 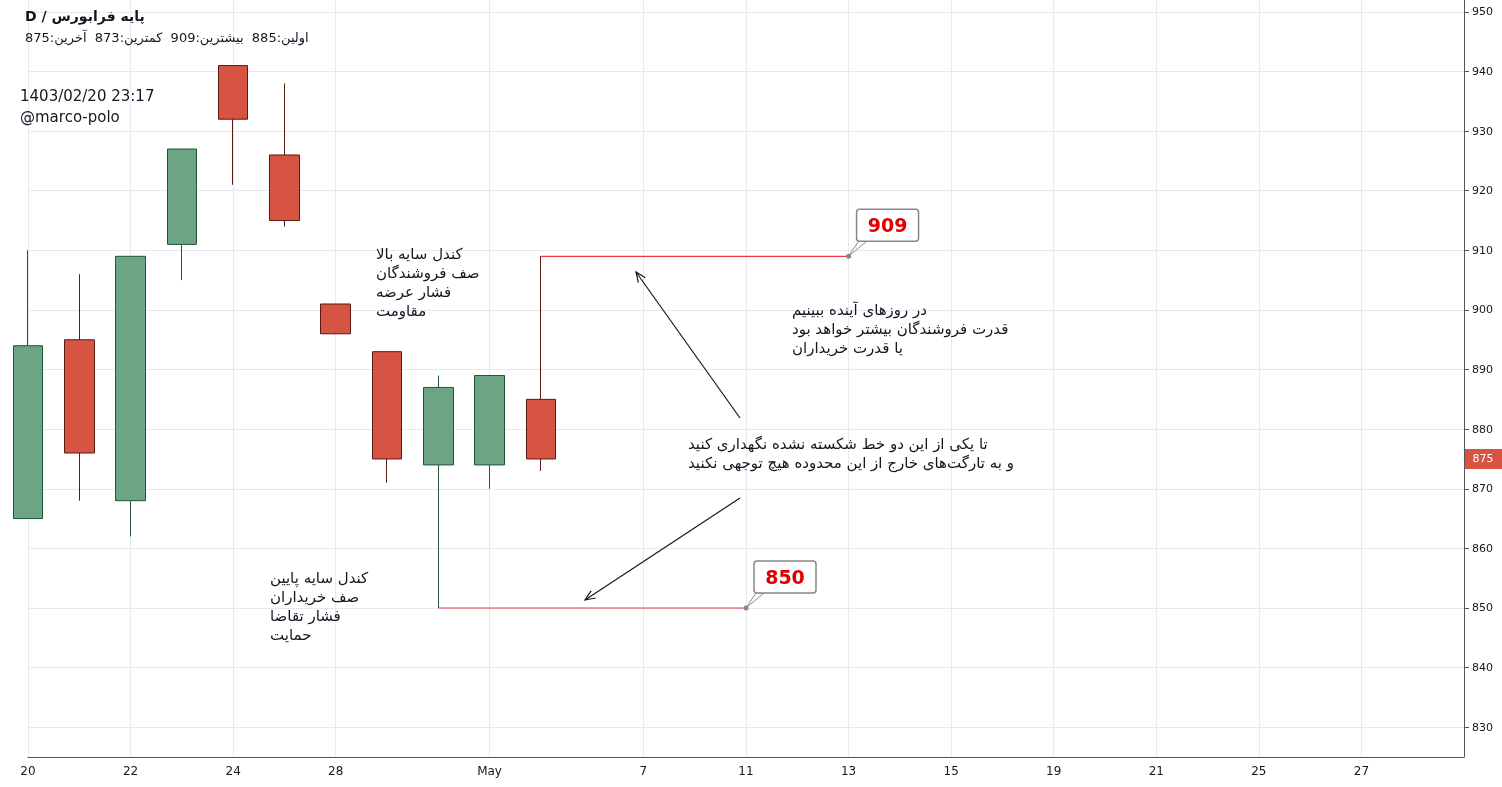 I want to click on x-tick-label: 19, so click(x=1054, y=771).